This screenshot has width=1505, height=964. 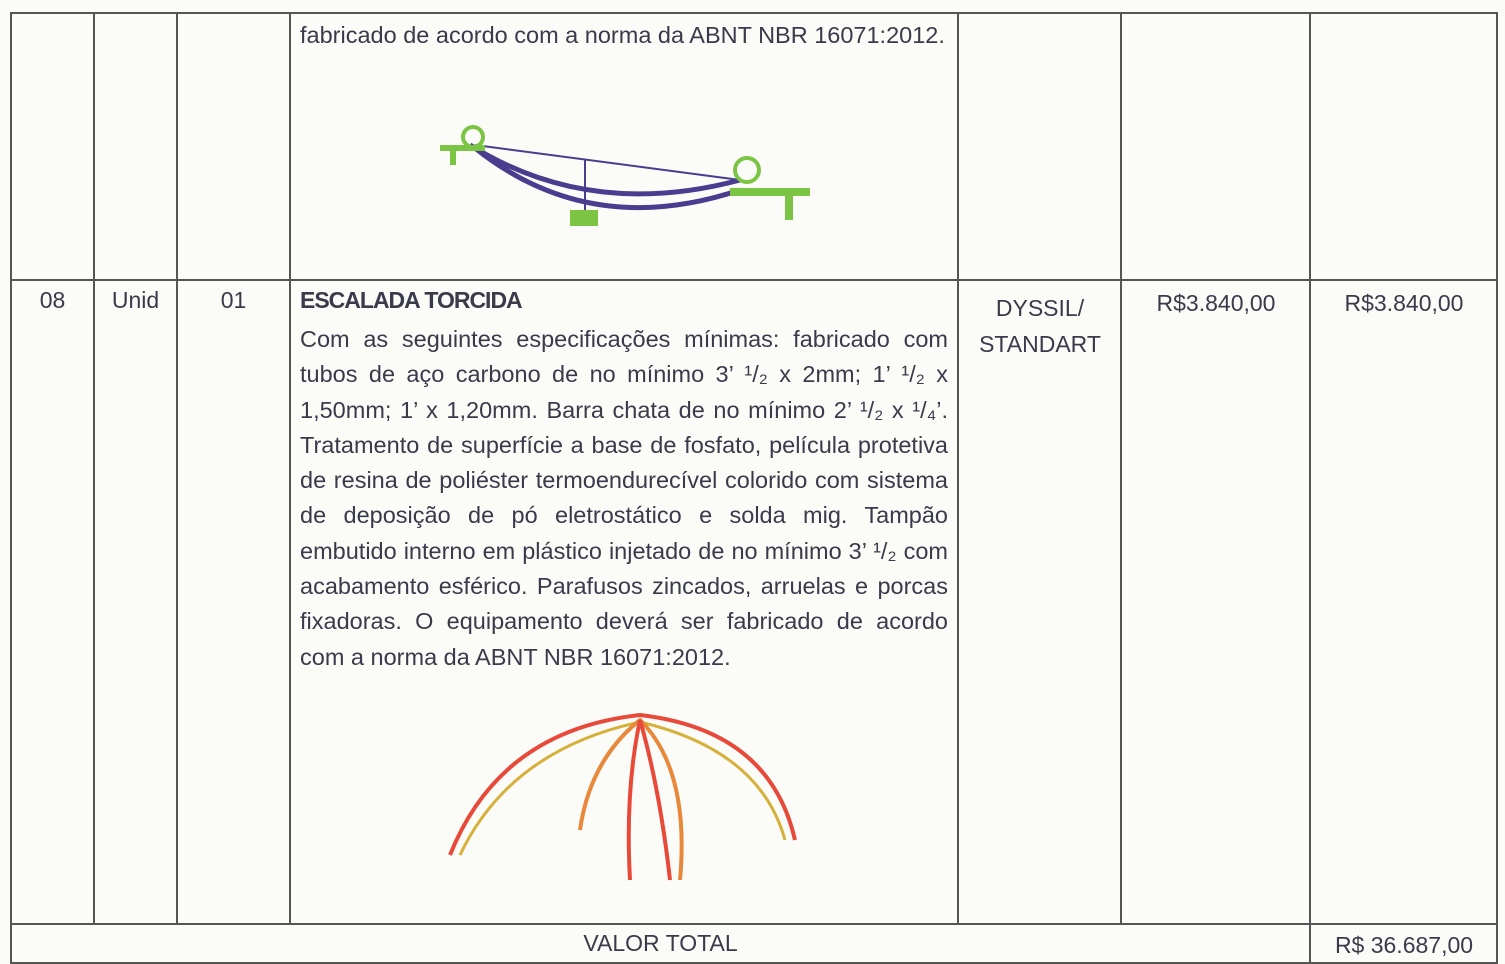 I want to click on item-title: ESCALADA TORCIDA, so click(x=411, y=300).